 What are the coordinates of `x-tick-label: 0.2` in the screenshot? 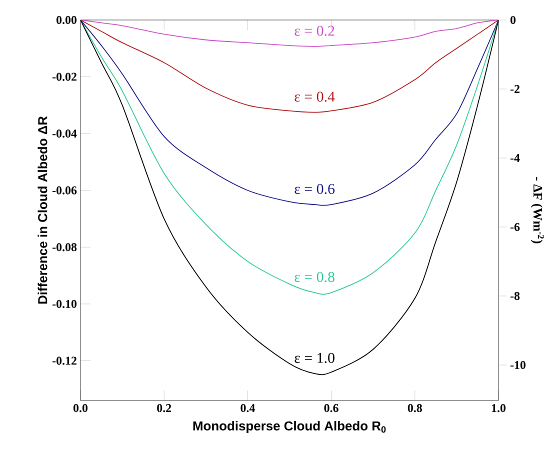 It's located at (164, 408).